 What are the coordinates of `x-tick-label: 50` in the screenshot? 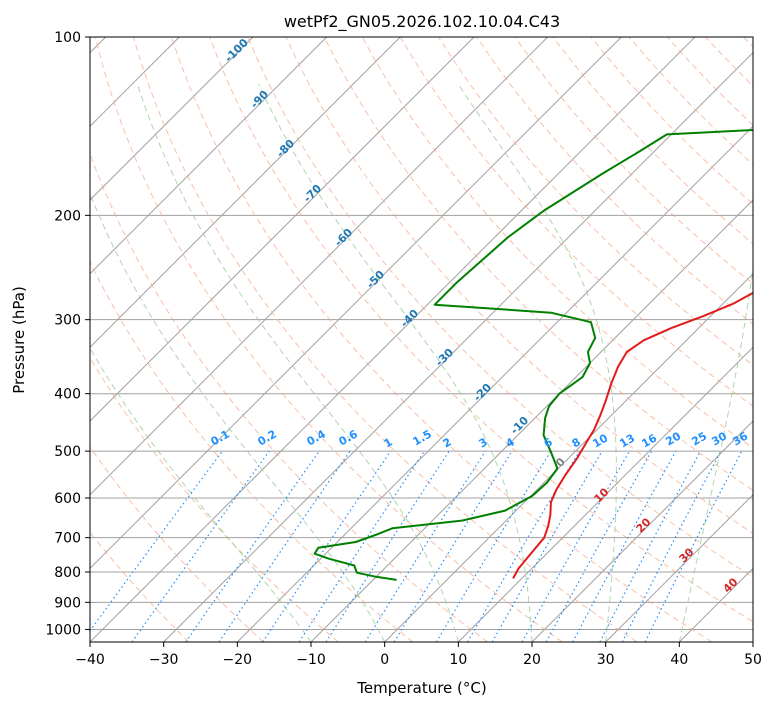 It's located at (753, 660).